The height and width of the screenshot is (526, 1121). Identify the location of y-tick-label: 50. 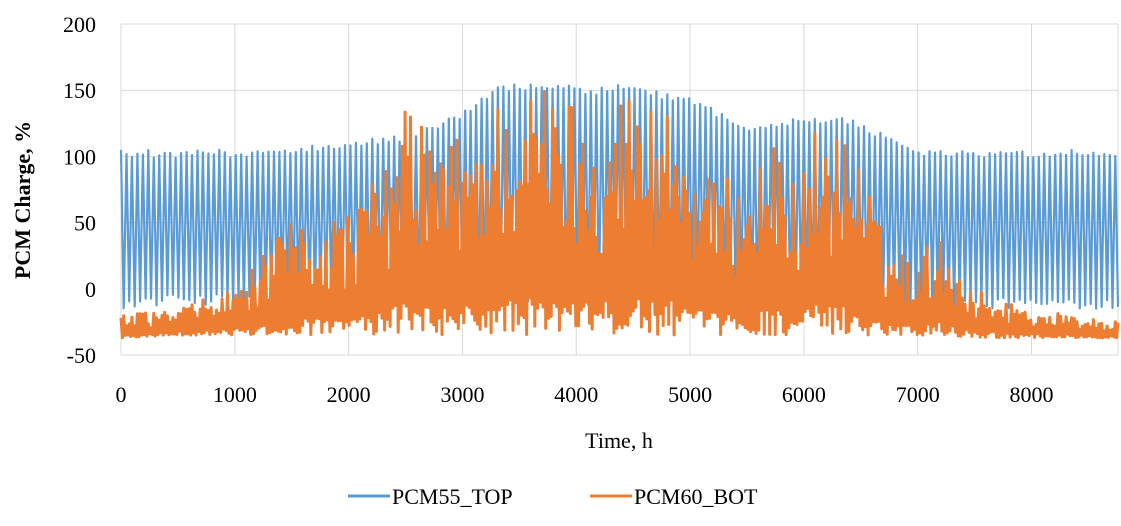
(85, 223).